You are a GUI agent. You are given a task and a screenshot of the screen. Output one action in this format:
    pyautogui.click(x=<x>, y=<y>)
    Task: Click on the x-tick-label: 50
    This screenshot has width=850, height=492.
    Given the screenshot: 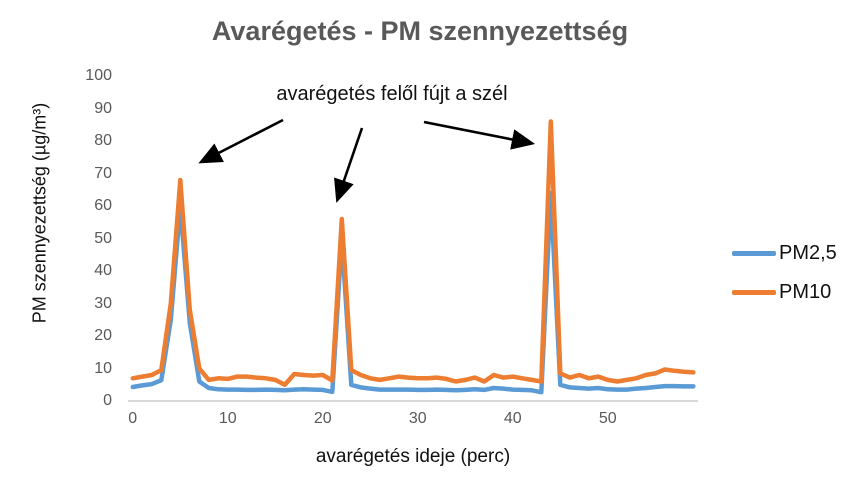 What is the action you would take?
    pyautogui.click(x=607, y=418)
    